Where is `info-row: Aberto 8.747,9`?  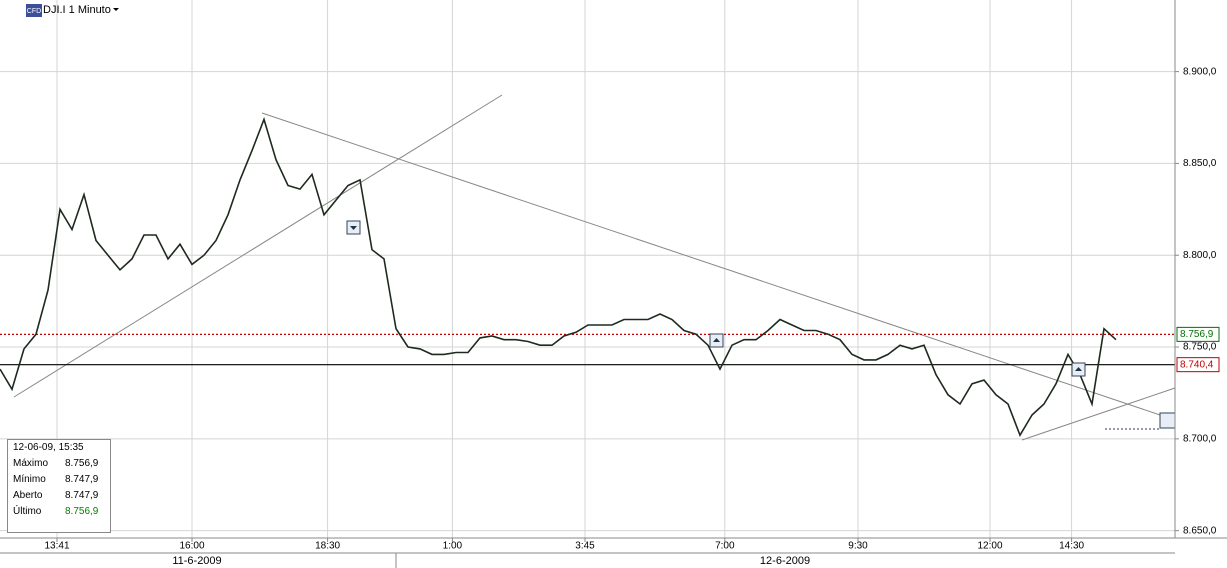 info-row: Aberto 8.747,9 is located at coordinates (59, 496).